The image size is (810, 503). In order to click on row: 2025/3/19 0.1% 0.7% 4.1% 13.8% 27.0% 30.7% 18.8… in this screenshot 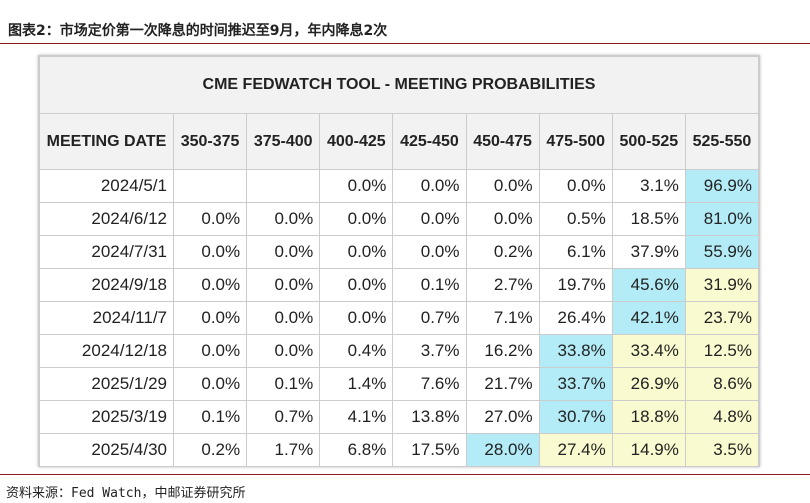, I will do `click(399, 417)`.